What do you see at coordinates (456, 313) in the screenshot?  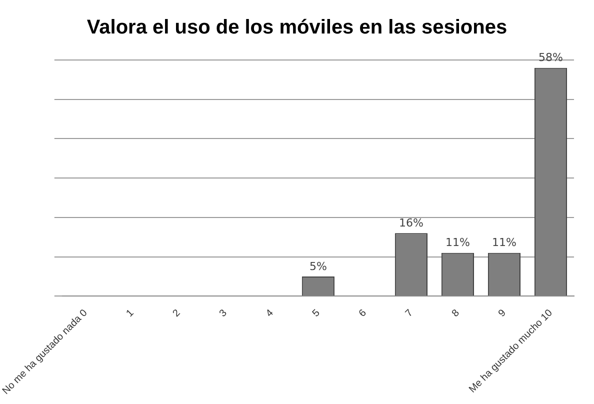 I see `x-tick-label: 8` at bounding box center [456, 313].